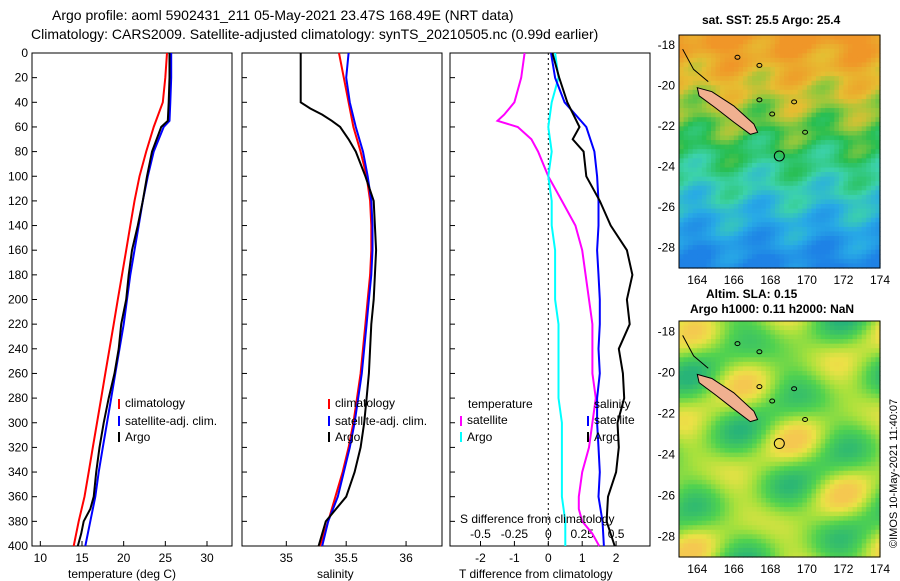 The width and height of the screenshot is (900, 581). Describe the element at coordinates (124, 558) in the screenshot. I see `temperature-x-tick-label: 20` at that location.